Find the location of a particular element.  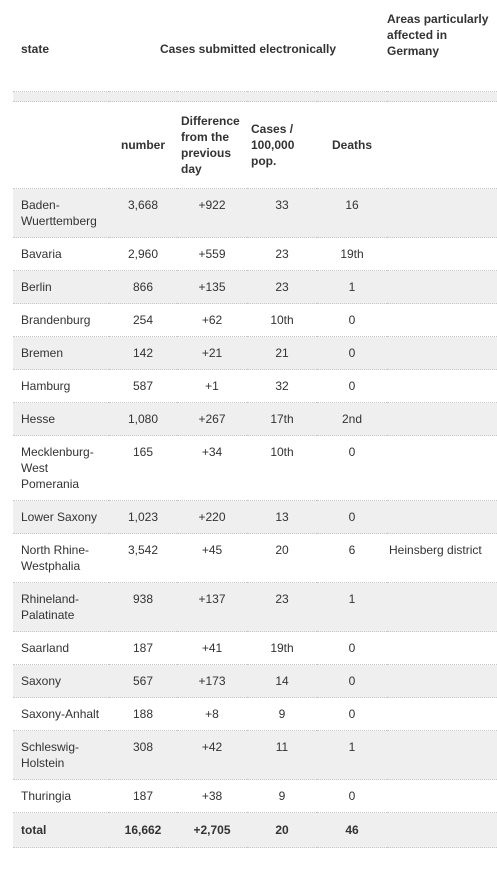

number-cell: 866 is located at coordinates (143, 287).